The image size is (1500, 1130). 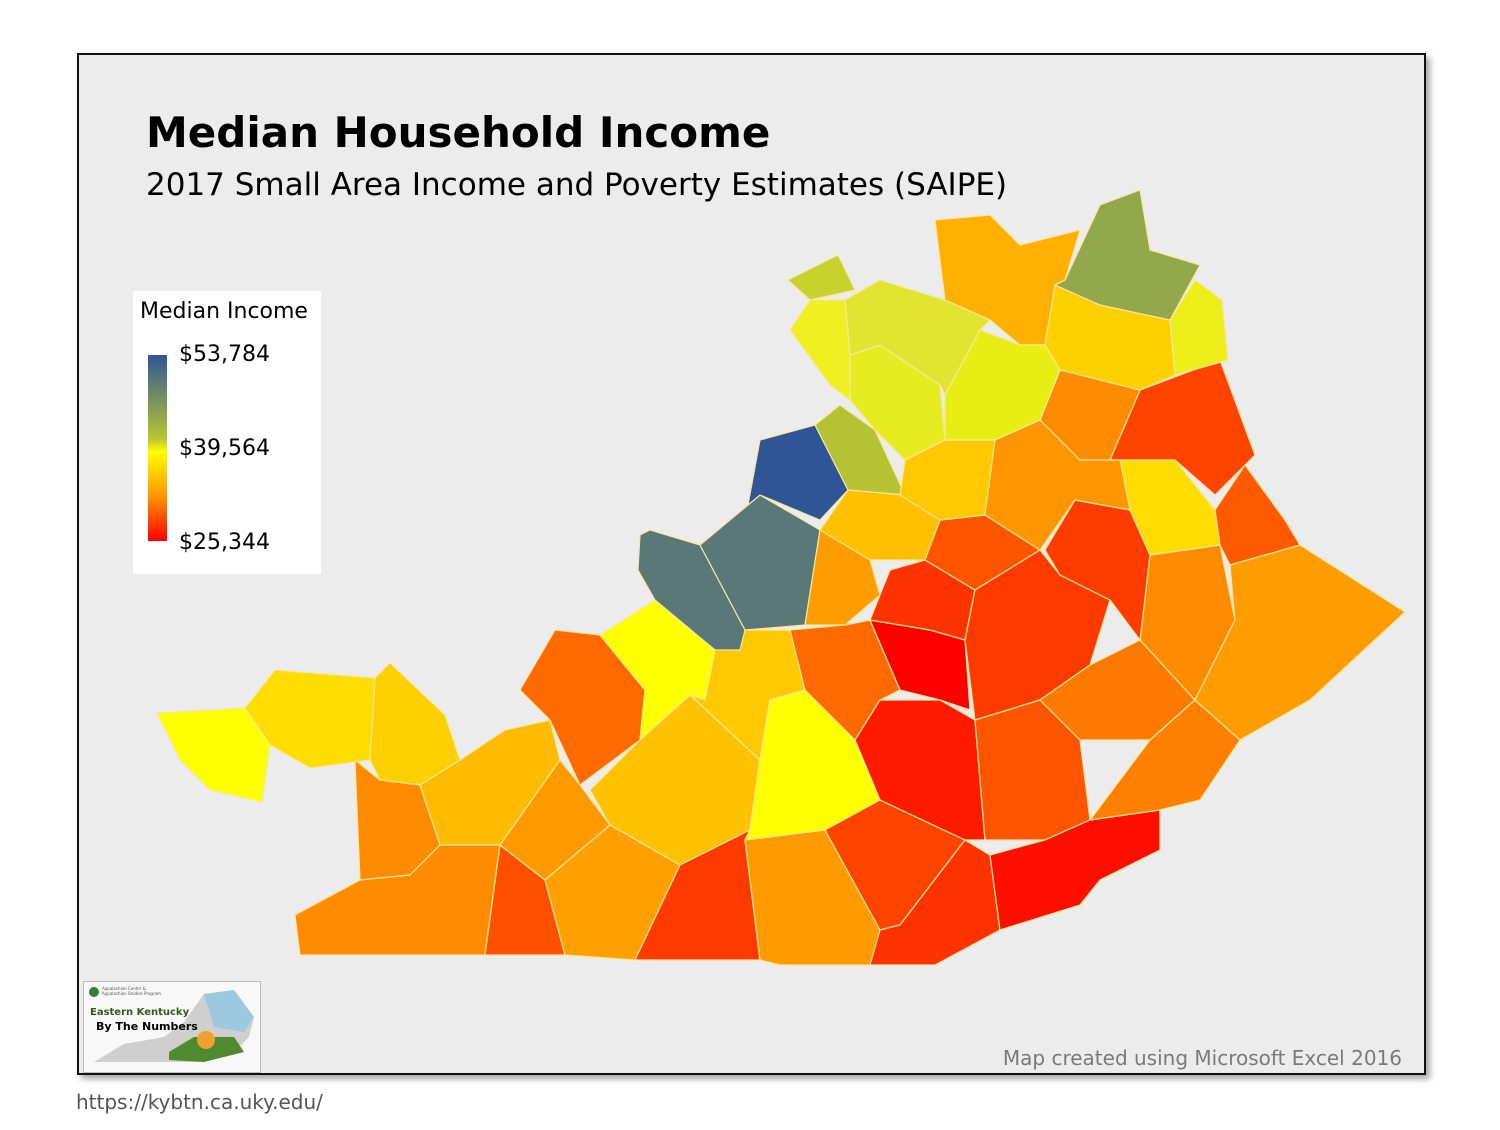 What do you see at coordinates (458, 132) in the screenshot?
I see `map-title: Median Household Income` at bounding box center [458, 132].